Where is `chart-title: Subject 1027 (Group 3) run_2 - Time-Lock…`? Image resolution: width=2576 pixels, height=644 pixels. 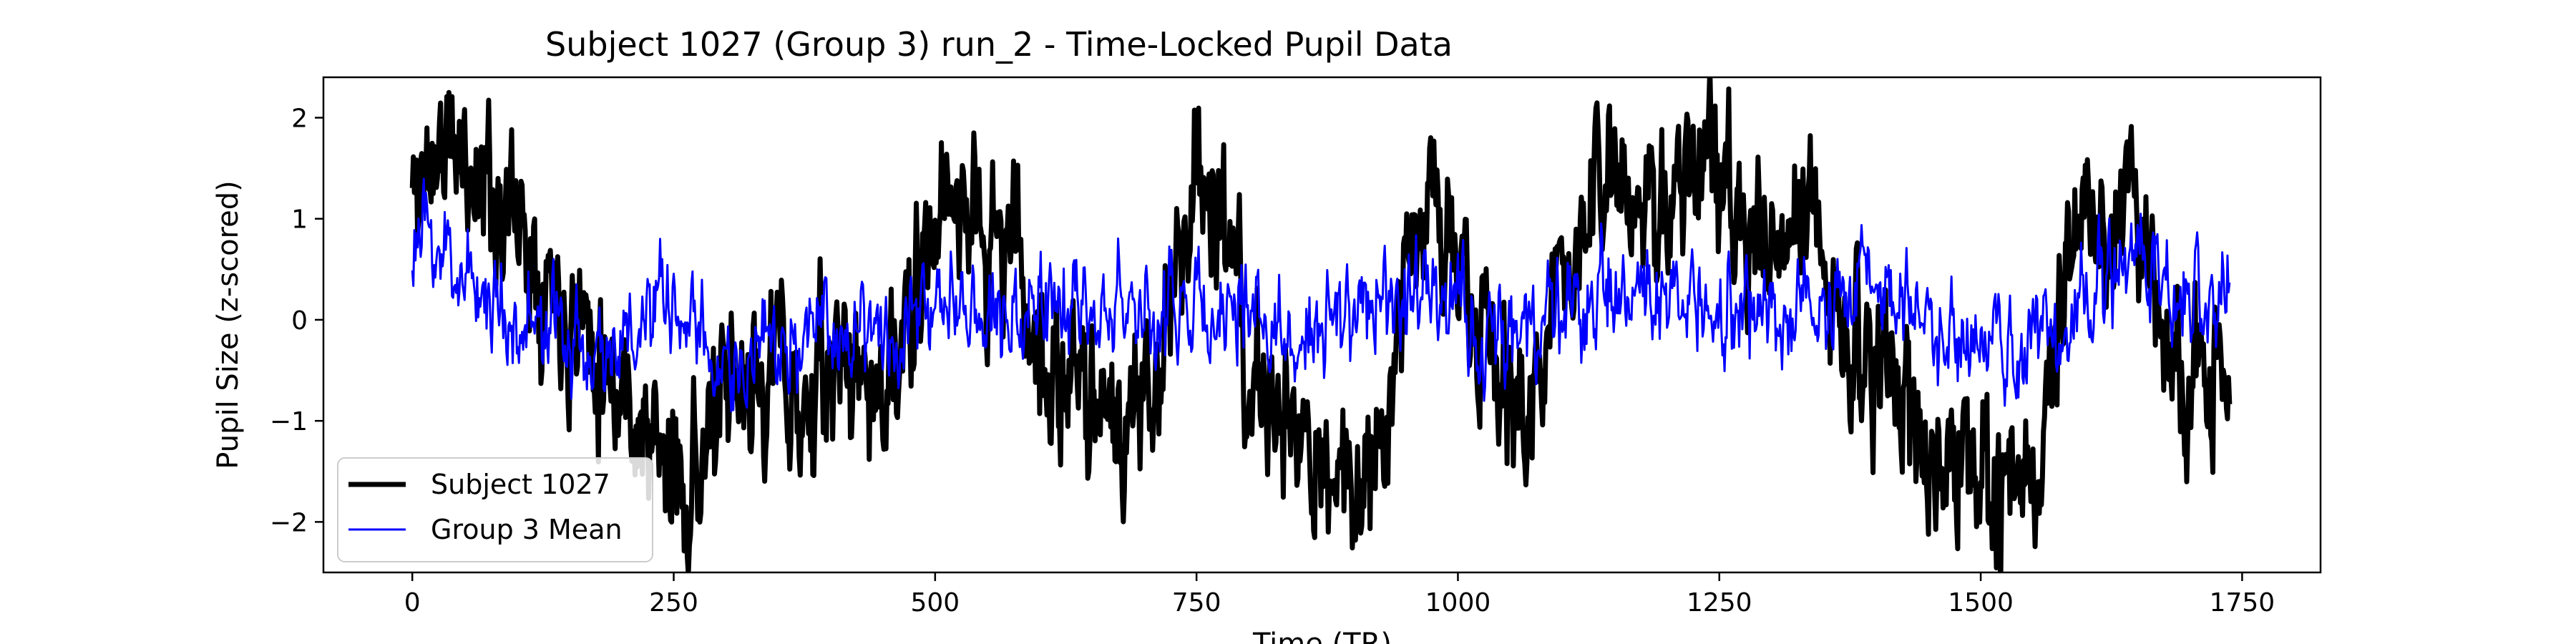 chart-title: Subject 1027 (Group 3) run_2 - Time-Lock… is located at coordinates (999, 44).